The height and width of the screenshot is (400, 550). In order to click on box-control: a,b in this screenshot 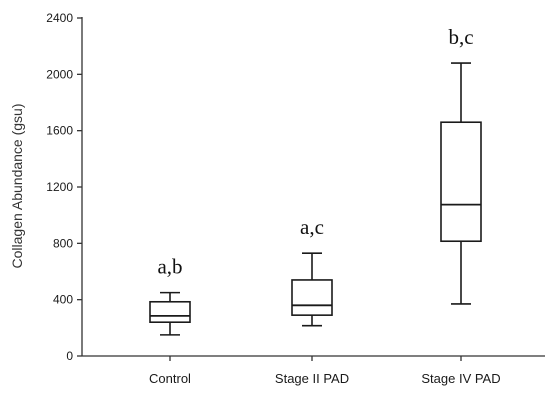, I will do `click(170, 295)`.